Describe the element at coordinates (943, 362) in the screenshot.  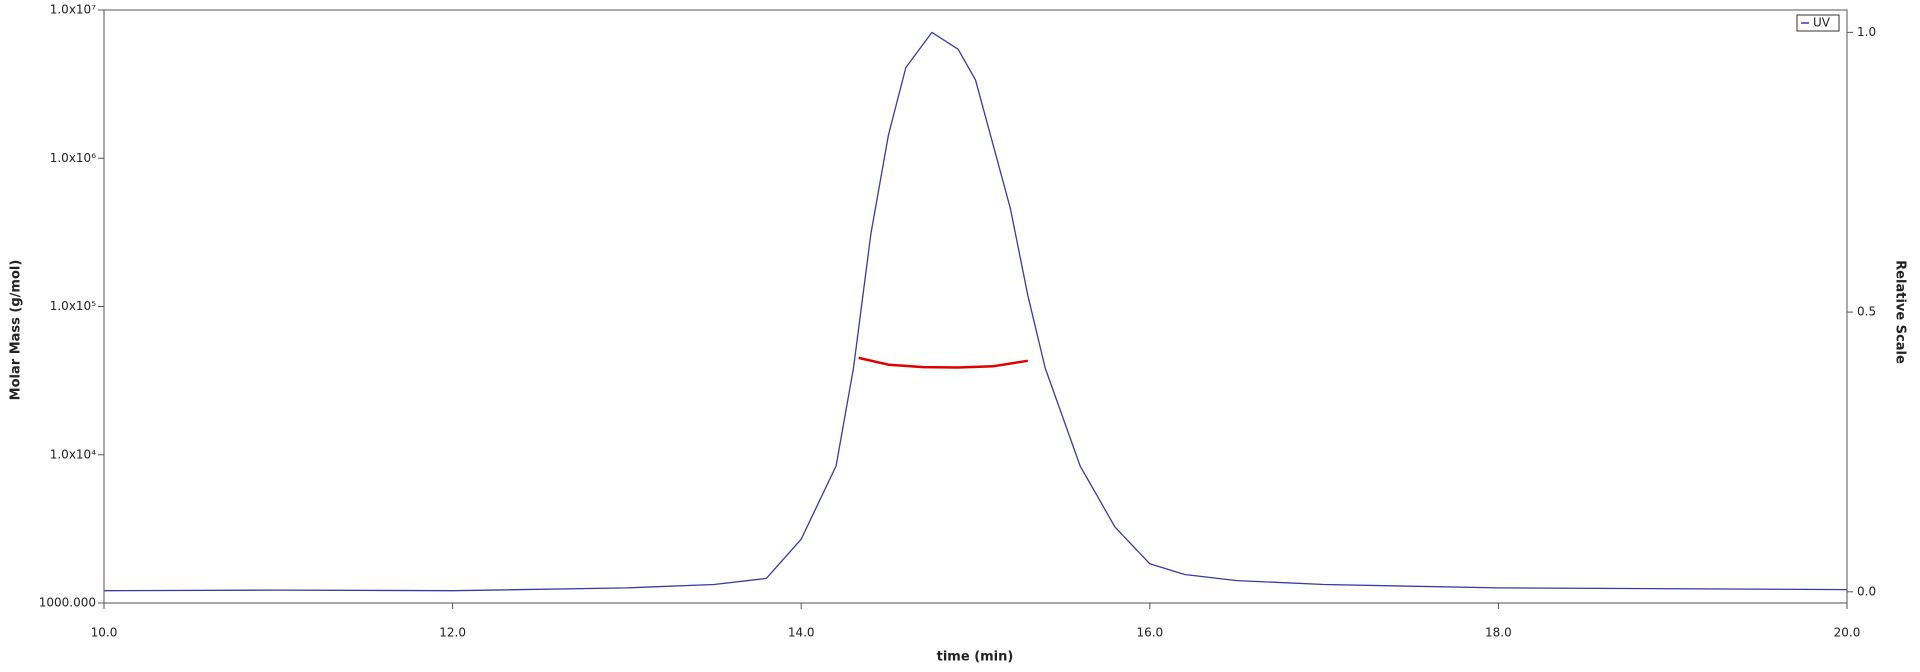
I see `series-line` at that location.